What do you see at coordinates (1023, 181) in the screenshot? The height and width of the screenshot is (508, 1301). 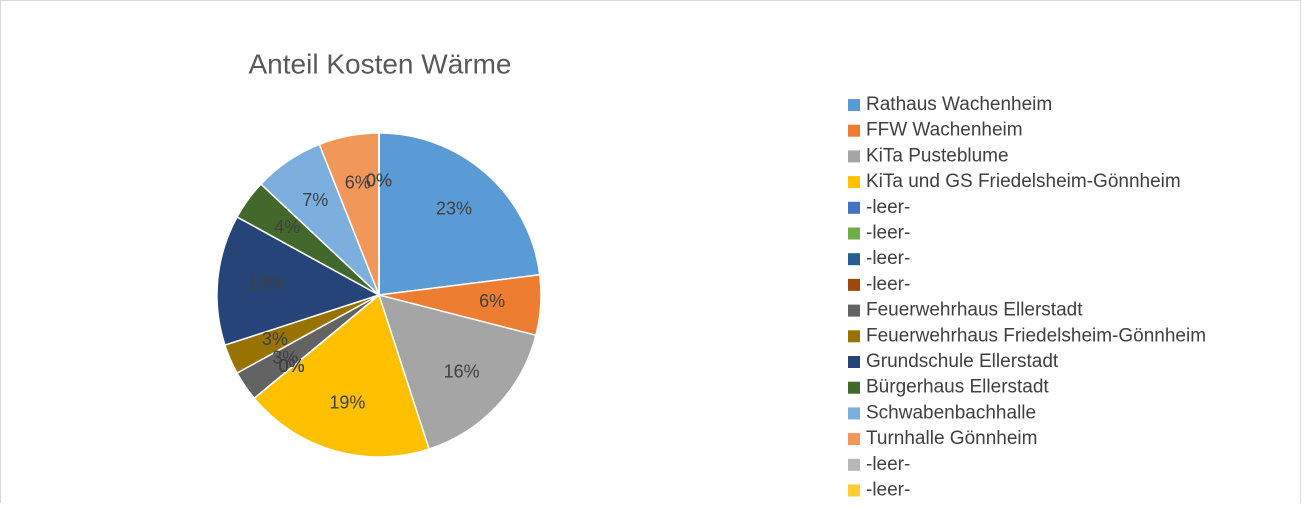 I see `legend-label: KiTa und GS Friedelsheim-Gönnheim` at bounding box center [1023, 181].